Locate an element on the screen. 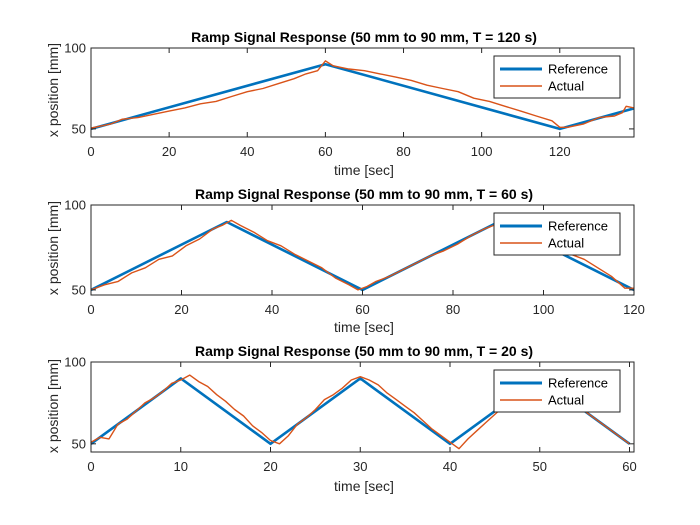 The height and width of the screenshot is (525, 700). x-tick-label: 50 is located at coordinates (540, 466).